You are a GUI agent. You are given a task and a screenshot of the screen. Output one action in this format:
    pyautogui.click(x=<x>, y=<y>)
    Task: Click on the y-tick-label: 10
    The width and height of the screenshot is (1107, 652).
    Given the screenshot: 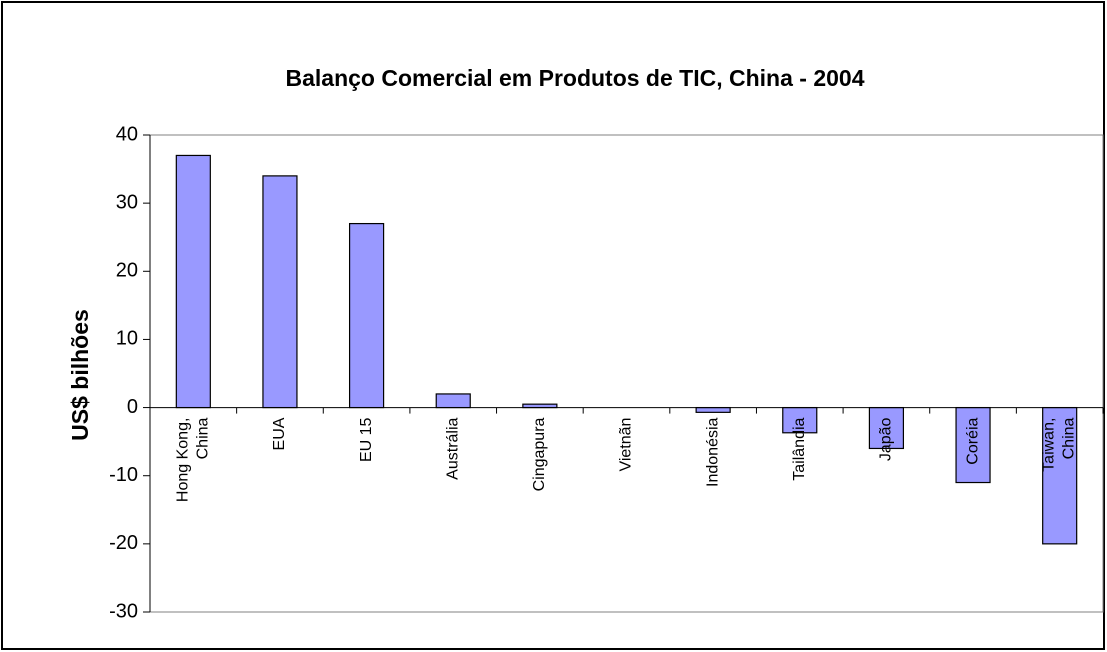 What is the action you would take?
    pyautogui.click(x=127, y=339)
    